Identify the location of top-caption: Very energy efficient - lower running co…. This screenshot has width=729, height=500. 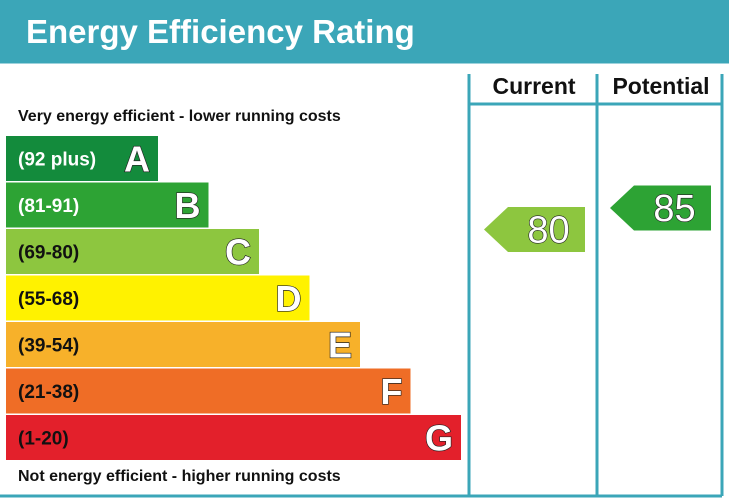
(179, 116).